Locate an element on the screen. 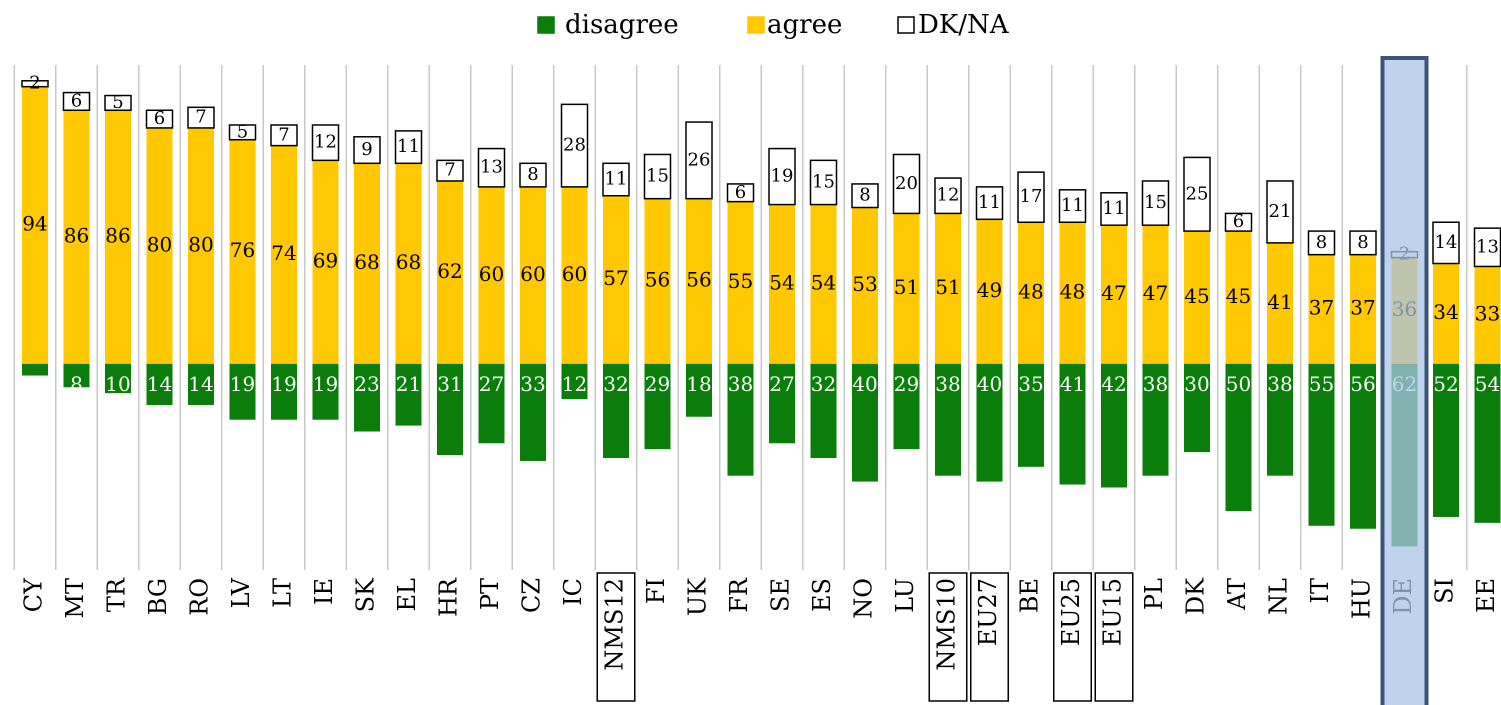 The height and width of the screenshot is (705, 1501). value-label: 29 is located at coordinates (657, 384).